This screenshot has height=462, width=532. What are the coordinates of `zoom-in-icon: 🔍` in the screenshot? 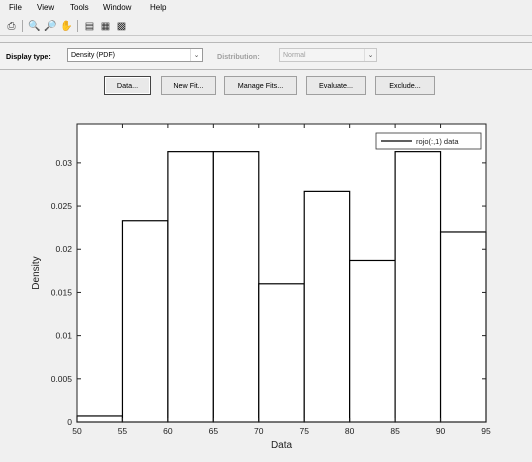 It's located at (34, 26).